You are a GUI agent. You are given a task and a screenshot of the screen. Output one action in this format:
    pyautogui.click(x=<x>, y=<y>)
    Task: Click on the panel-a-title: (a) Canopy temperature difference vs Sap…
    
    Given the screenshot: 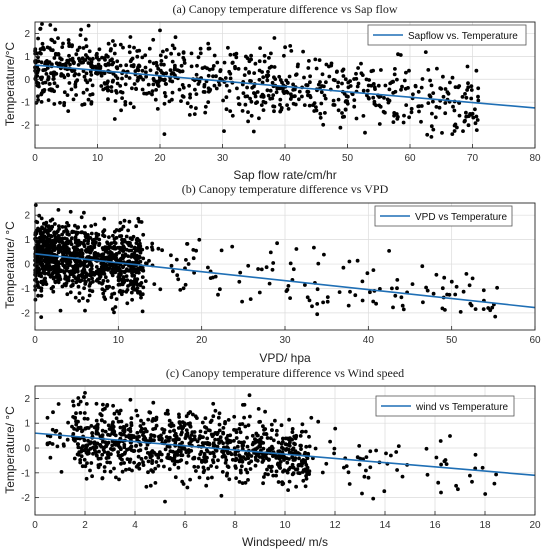 What is the action you would take?
    pyautogui.click(x=284, y=9)
    